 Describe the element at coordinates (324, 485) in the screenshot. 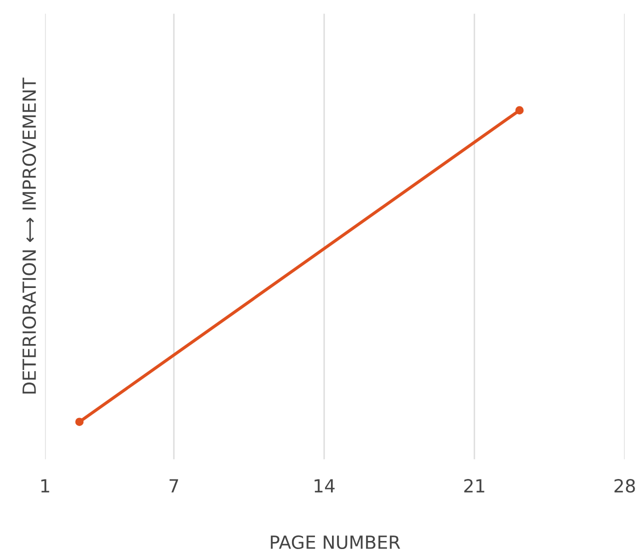

I see `x-tick-label: 14` at that location.